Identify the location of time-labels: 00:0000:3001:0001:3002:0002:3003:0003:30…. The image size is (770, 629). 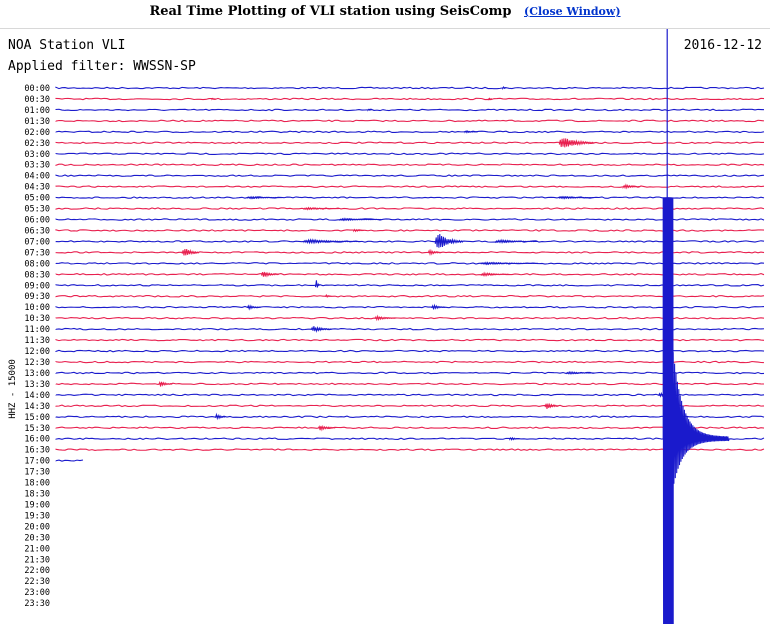
(37, 346).